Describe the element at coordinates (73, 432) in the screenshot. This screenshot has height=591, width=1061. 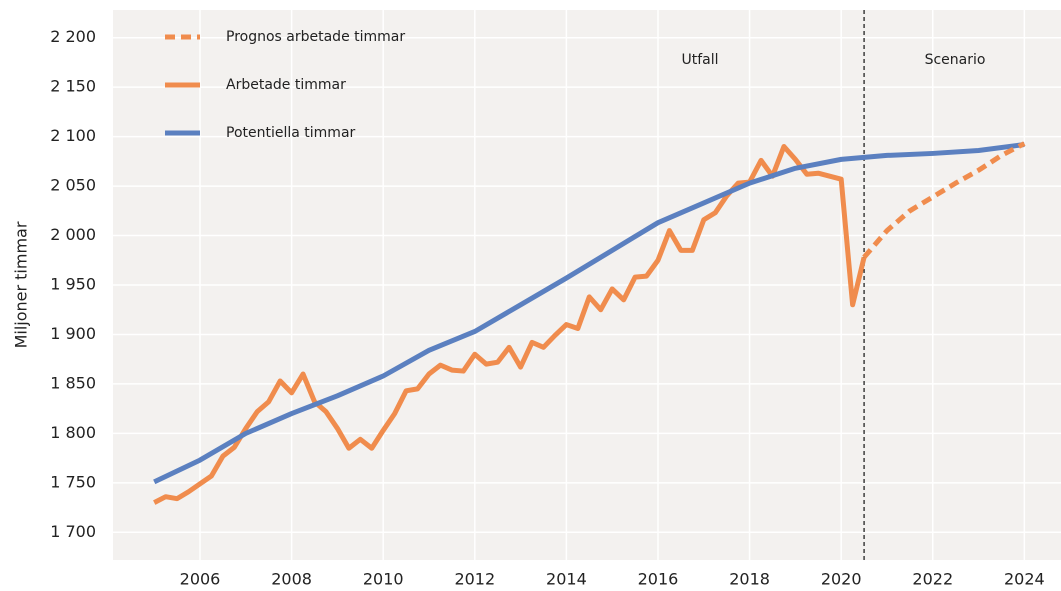
I see `y-tick-label: 1 800` at that location.